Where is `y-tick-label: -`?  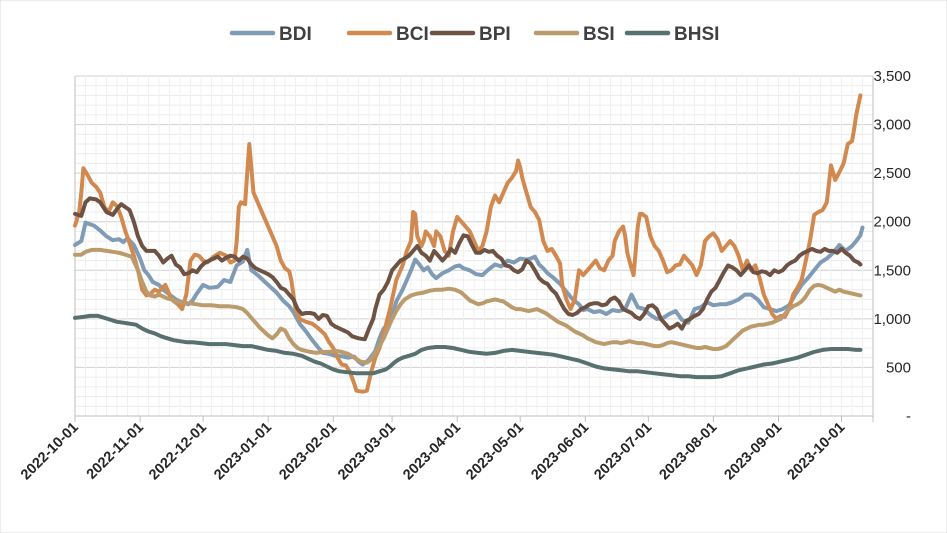 y-tick-label: - is located at coordinates (908, 416).